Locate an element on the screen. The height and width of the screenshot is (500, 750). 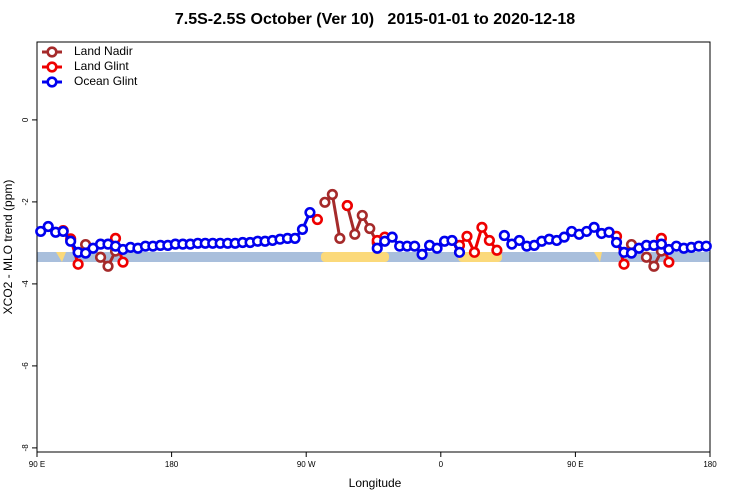
legend-label: Land Glint is located at coordinates (101, 66).